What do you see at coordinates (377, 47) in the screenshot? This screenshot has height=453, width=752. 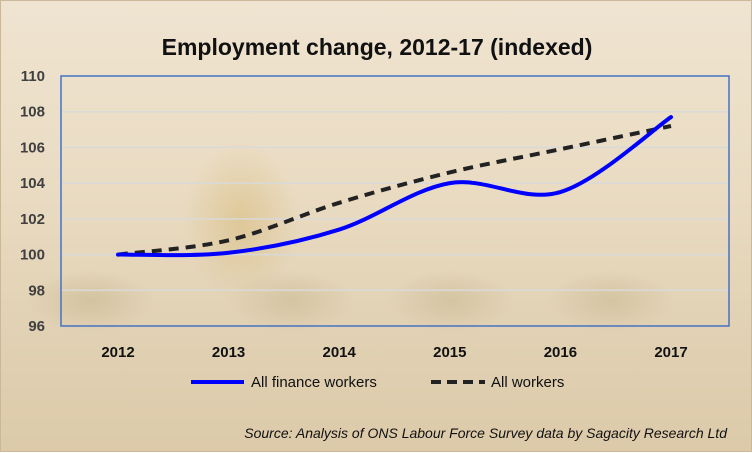 I see `chart-title: Employment change, 2012-17 (indexed)` at bounding box center [377, 47].